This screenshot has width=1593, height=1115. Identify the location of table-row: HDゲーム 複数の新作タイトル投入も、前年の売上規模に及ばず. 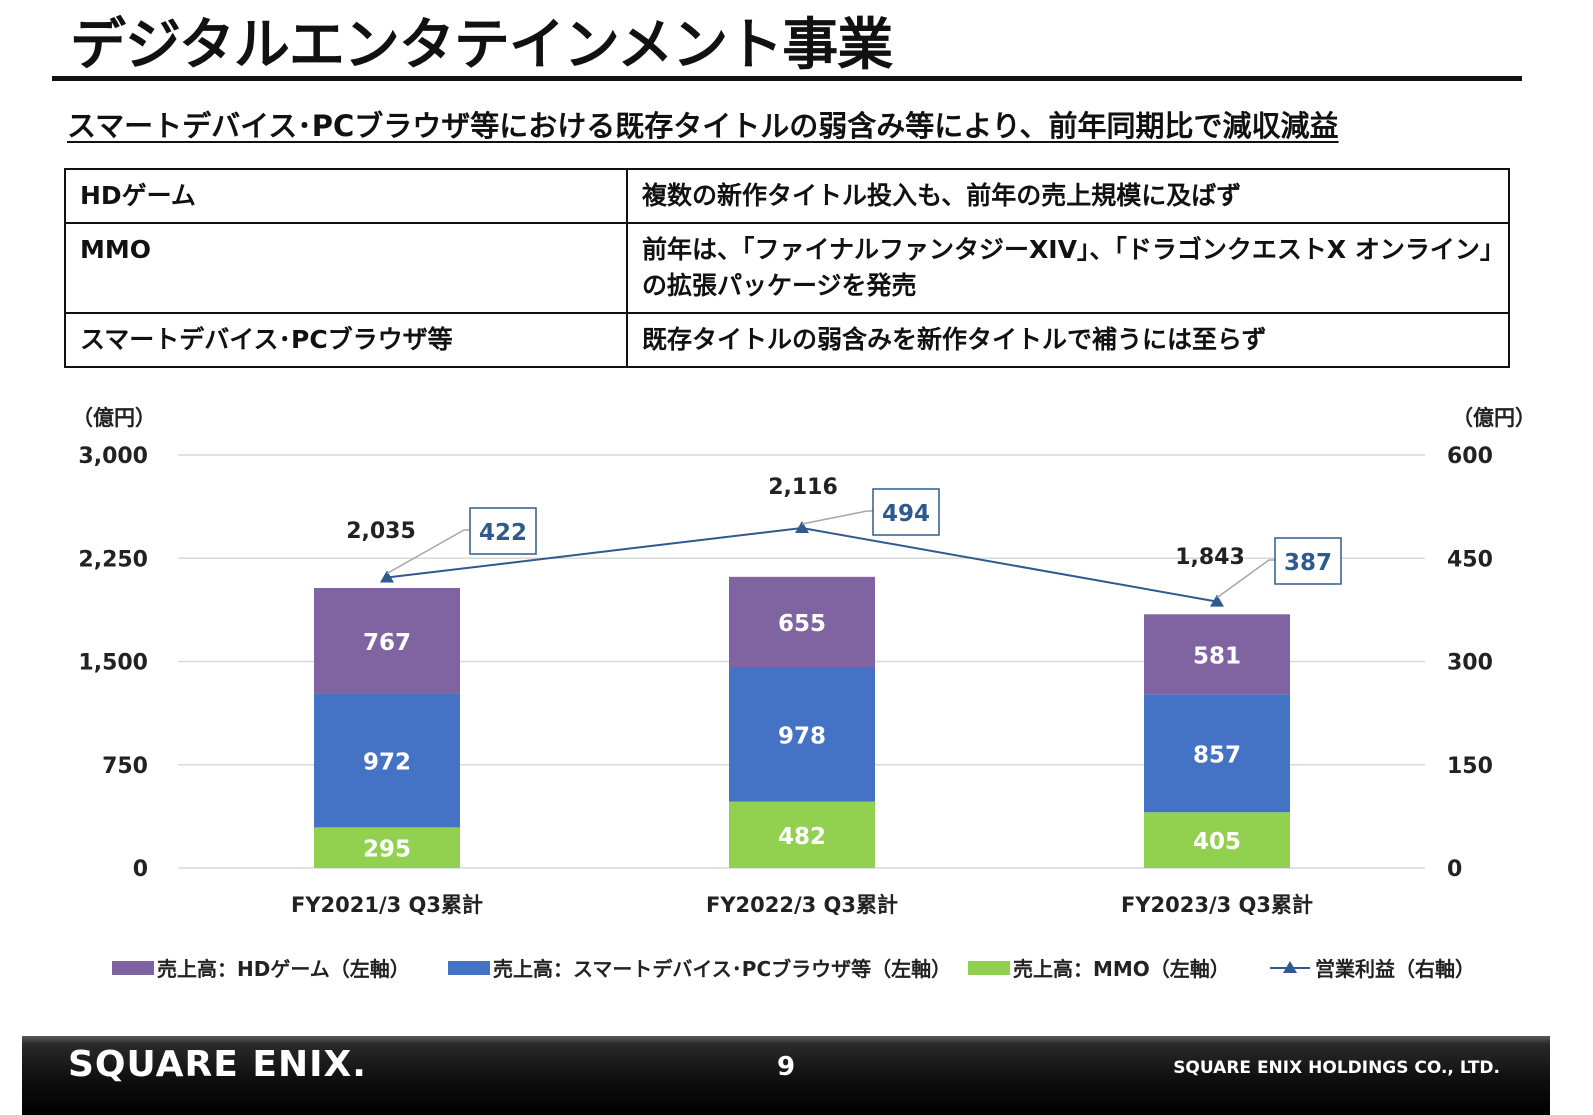
(787, 196).